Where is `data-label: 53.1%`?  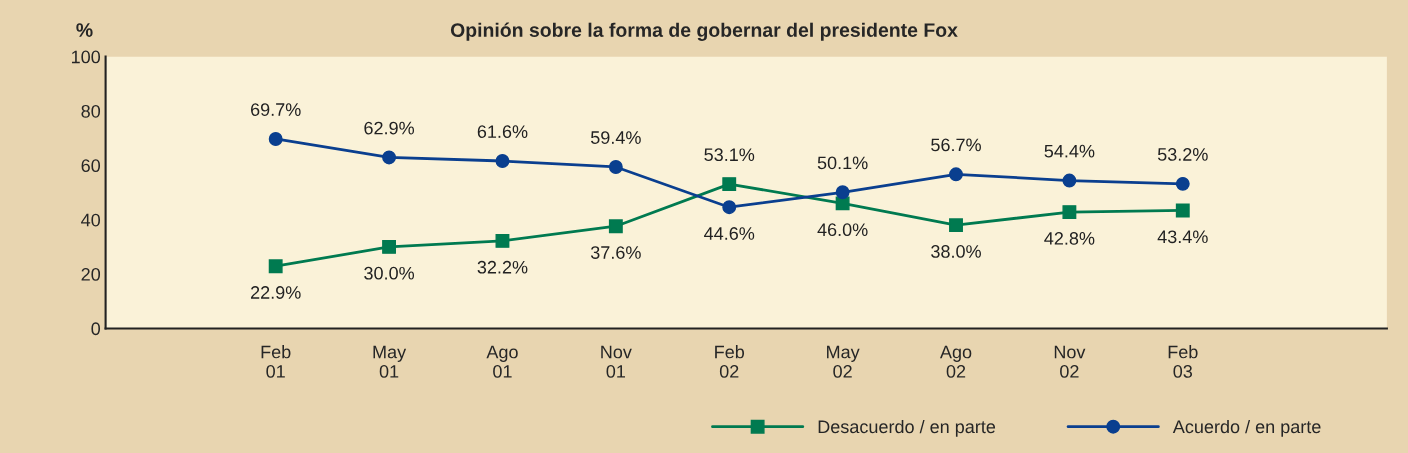 data-label: 53.1% is located at coordinates (729, 155).